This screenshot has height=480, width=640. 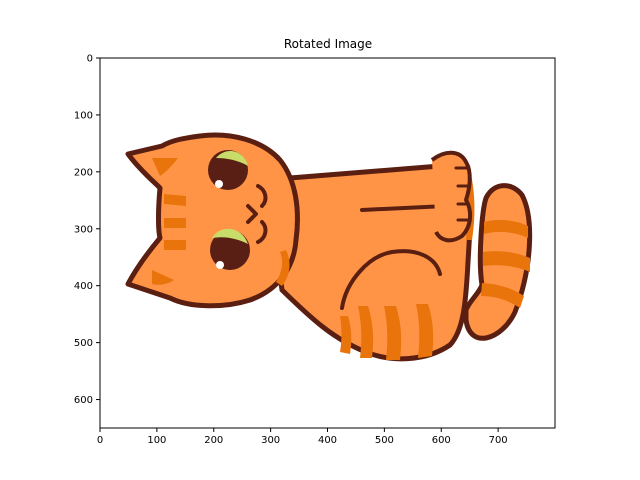 What do you see at coordinates (498, 440) in the screenshot?
I see `x-tick-label: 700` at bounding box center [498, 440].